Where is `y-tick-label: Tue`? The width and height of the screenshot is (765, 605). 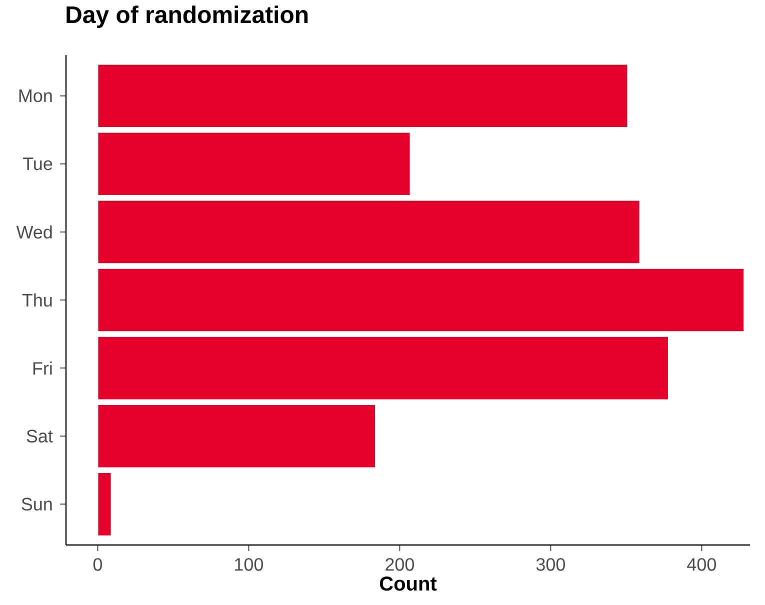 y-tick-label: Tue is located at coordinates (37, 164).